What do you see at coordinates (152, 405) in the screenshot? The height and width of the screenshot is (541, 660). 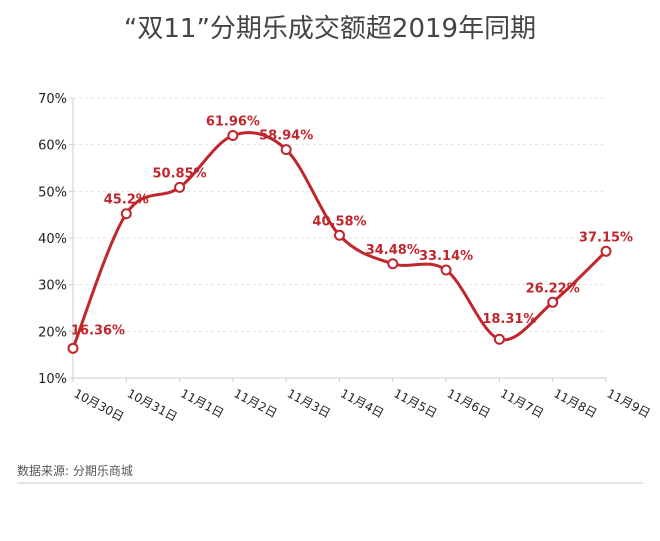 I see `x-tick-label: 10月31日` at bounding box center [152, 405].